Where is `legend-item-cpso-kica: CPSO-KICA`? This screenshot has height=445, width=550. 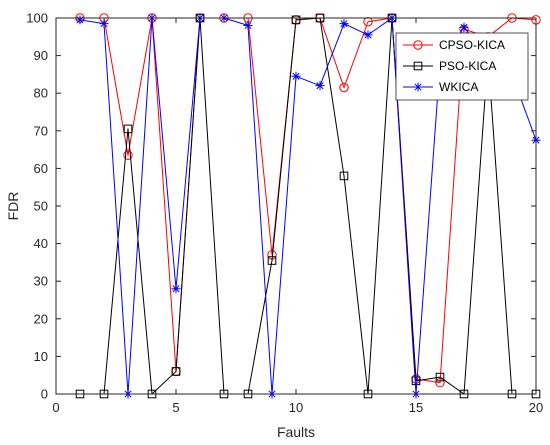 legend-item-cpso-kica: CPSO-KICA is located at coordinates (454, 45).